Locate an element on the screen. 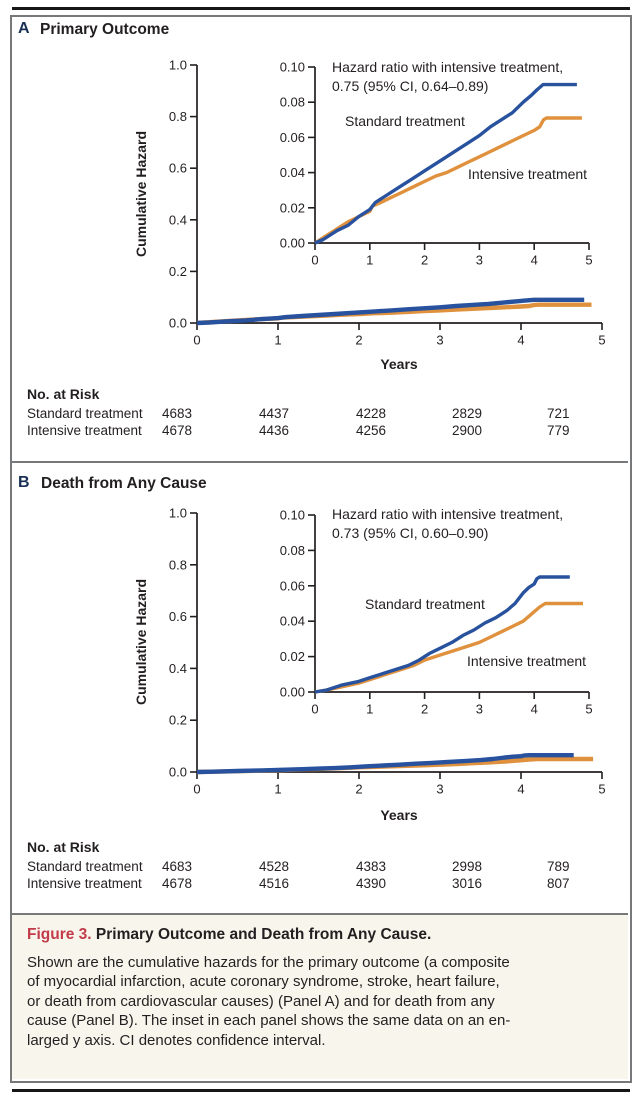 The height and width of the screenshot is (1106, 642). panel-a-hazard-ratio-annotation-line2: 0.75 (95% CI, 0.64–0.89) is located at coordinates (410, 86).